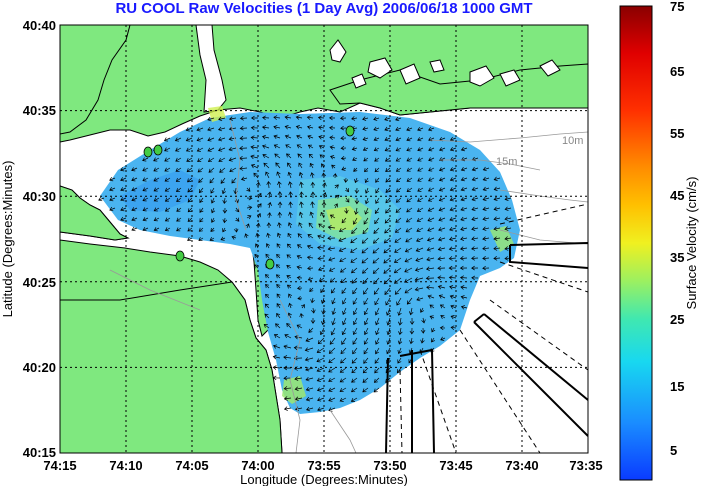  I want to click on x-tick-label: 73:35, so click(585, 465).